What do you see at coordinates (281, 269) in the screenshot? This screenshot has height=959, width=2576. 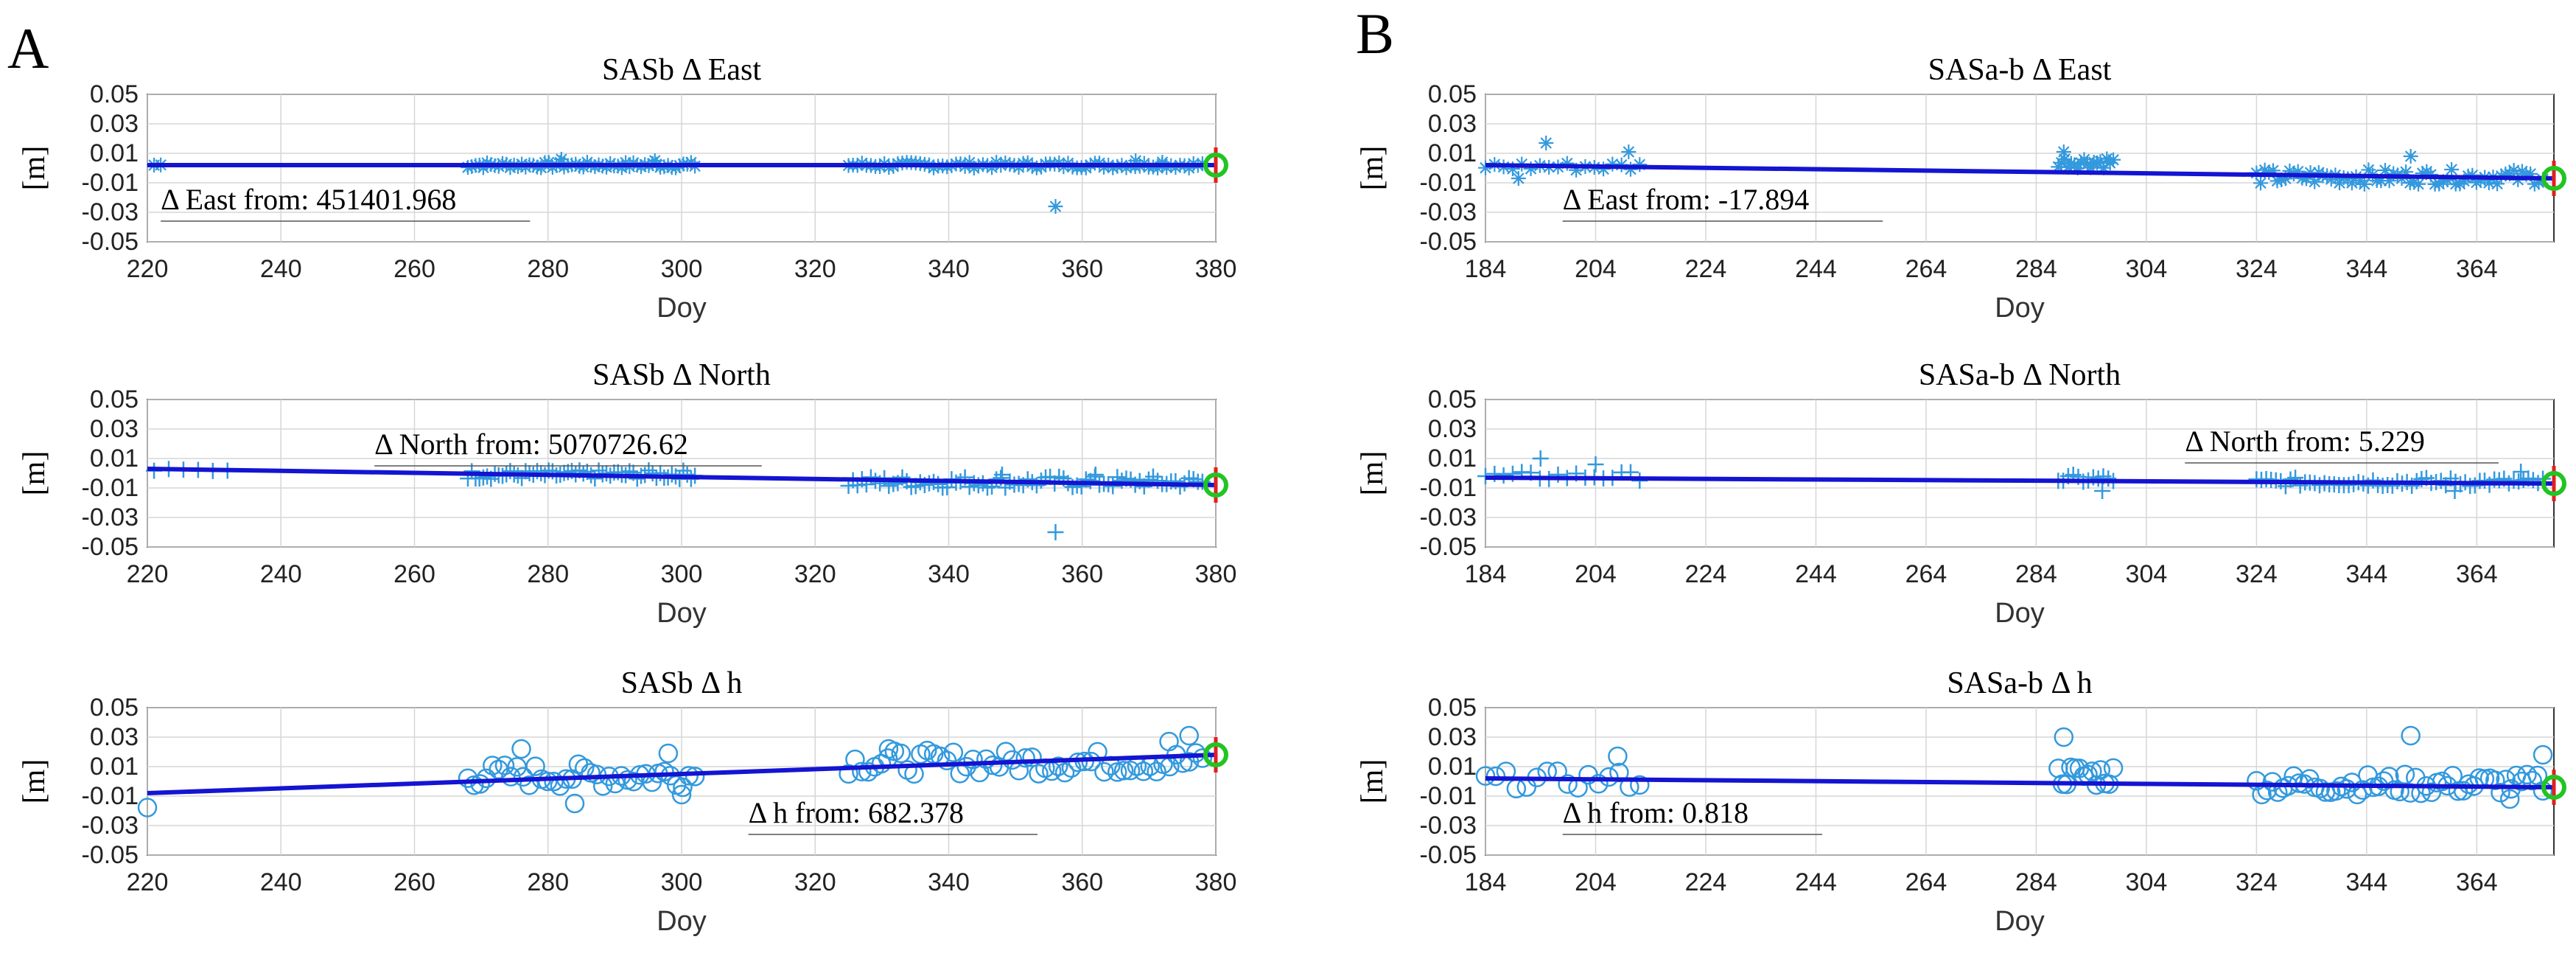 I see `x-tick-label: 240` at bounding box center [281, 269].